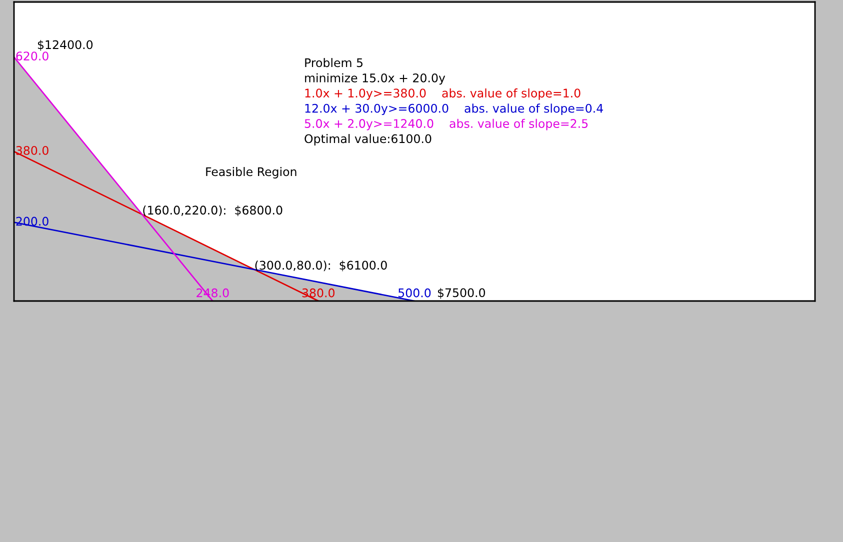 The image size is (843, 542). I want to click on text: 12.0x + 30.0y>=6000.0 abs. value of slope=0.4, so click(454, 110).